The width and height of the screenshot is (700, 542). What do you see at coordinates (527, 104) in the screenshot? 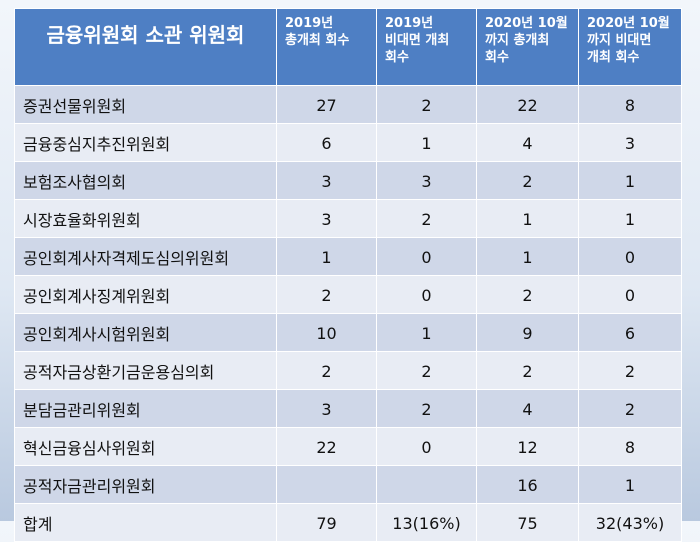
I see `value-2020-total: 22` at bounding box center [527, 104].